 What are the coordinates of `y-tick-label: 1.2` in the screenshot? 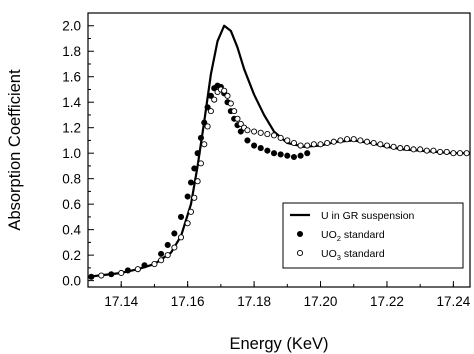 It's located at (71, 128).